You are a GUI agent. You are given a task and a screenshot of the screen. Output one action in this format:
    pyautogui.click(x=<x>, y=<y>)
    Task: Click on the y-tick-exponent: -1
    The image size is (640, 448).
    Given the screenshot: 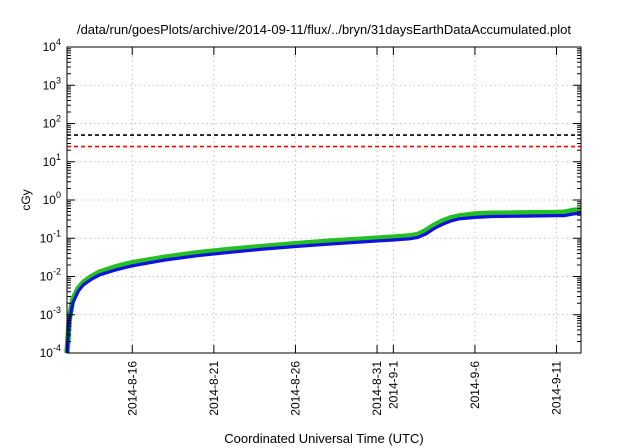 What is the action you would take?
    pyautogui.click(x=57, y=233)
    